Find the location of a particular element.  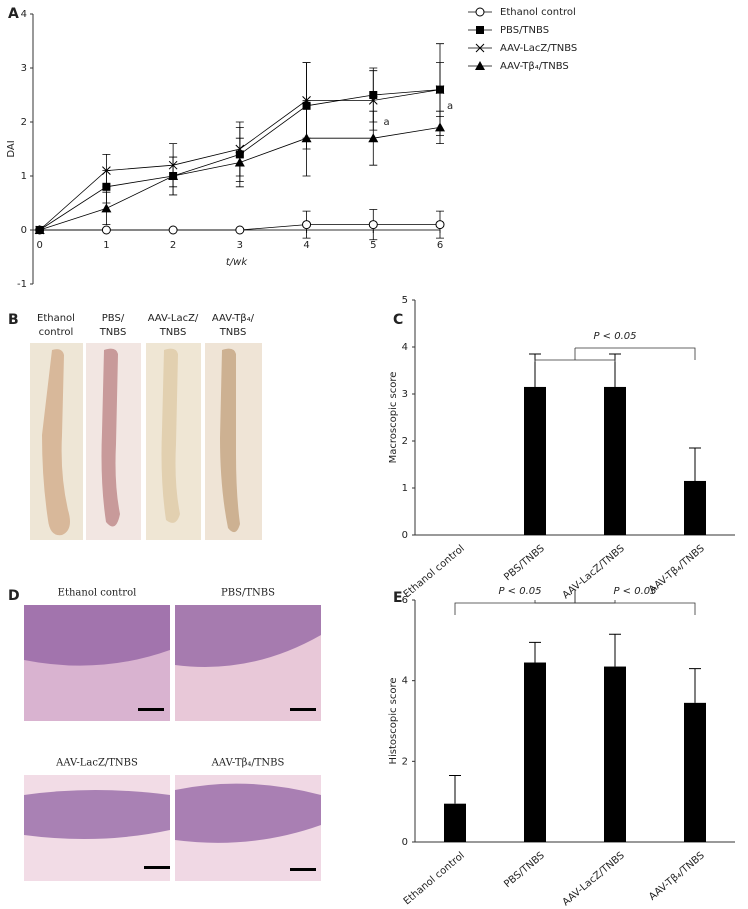

panel-label: B is located at coordinates (13, 320).